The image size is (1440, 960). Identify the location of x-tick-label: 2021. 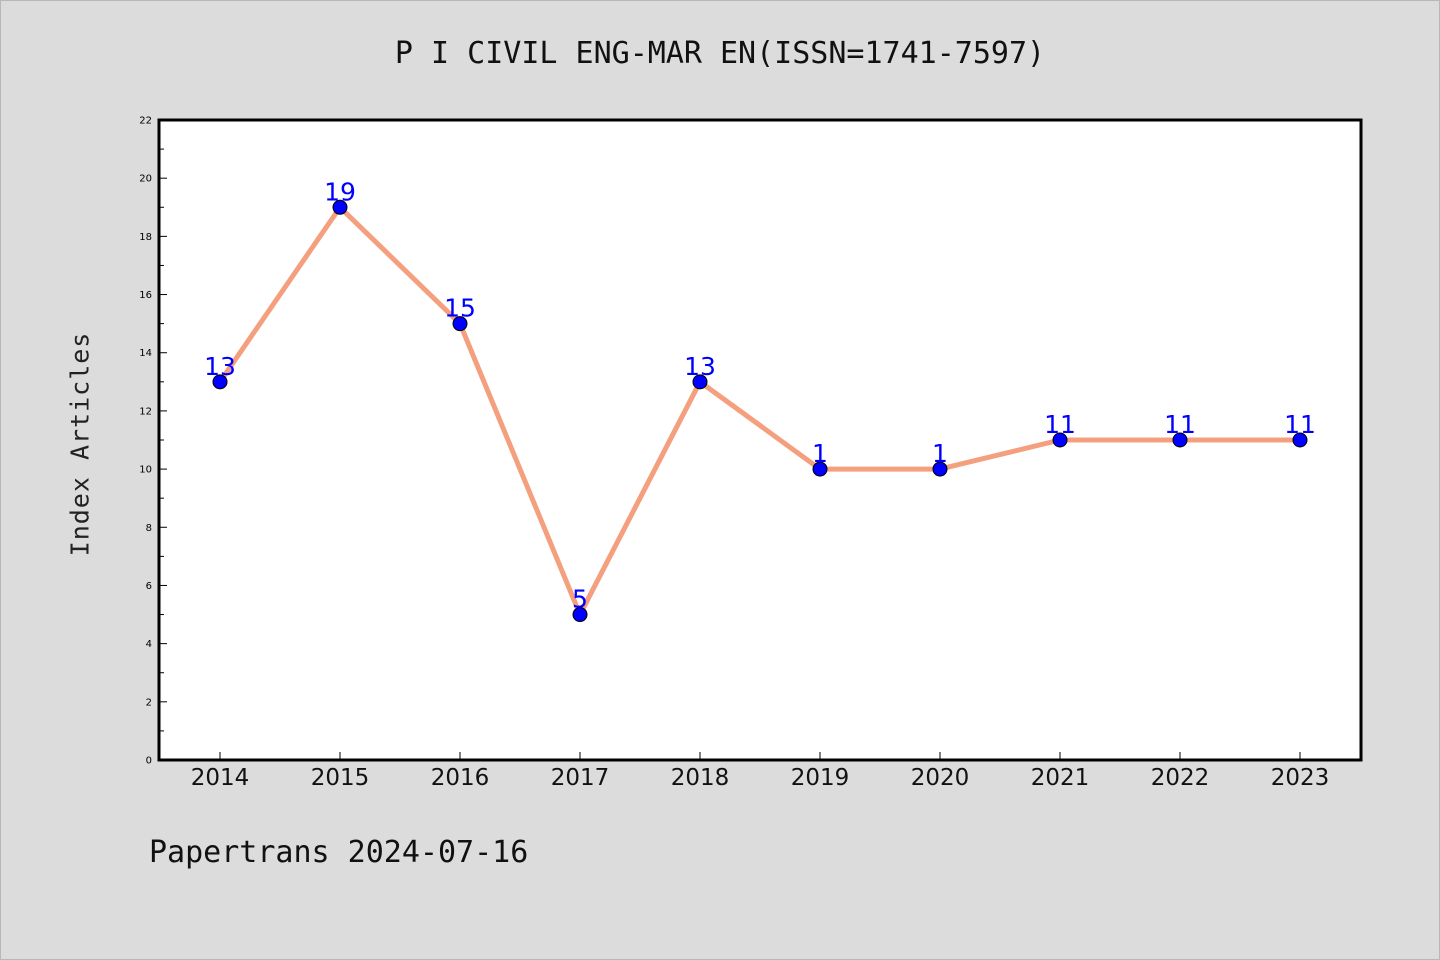
(1060, 778).